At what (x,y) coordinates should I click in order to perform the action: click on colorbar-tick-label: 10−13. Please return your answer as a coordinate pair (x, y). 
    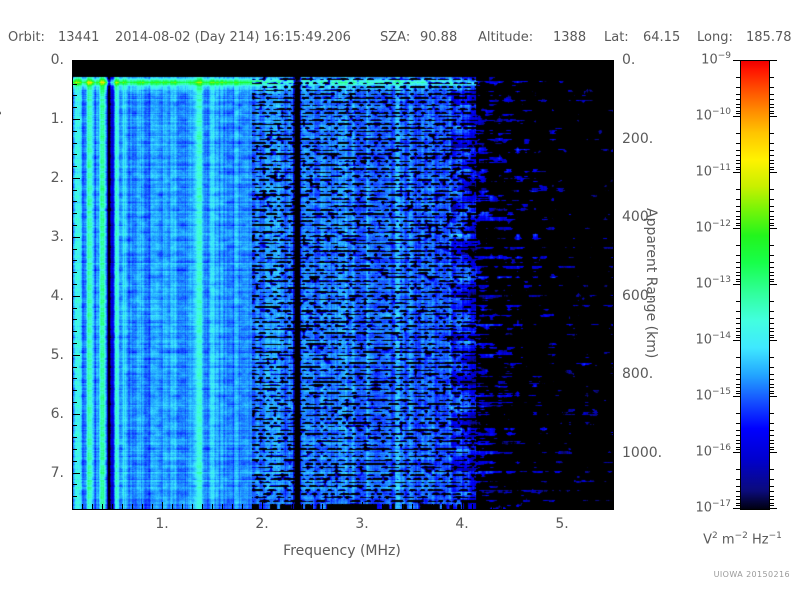
    Looking at the image, I should click on (713, 283).